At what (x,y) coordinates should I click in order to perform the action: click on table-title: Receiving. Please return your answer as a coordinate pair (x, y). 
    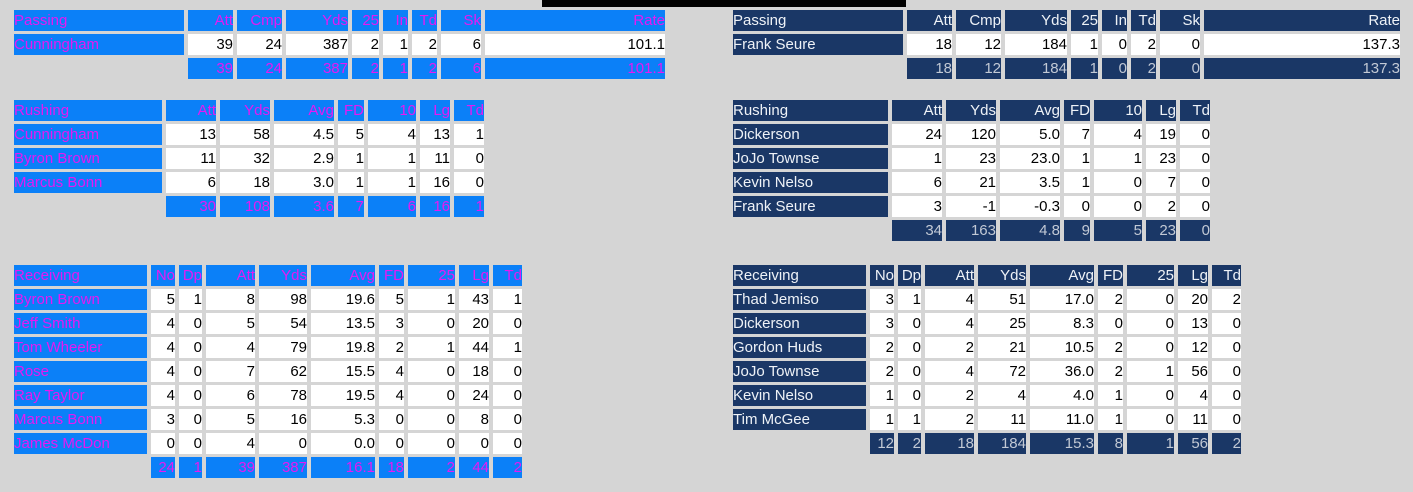
    Looking at the image, I should click on (799, 275).